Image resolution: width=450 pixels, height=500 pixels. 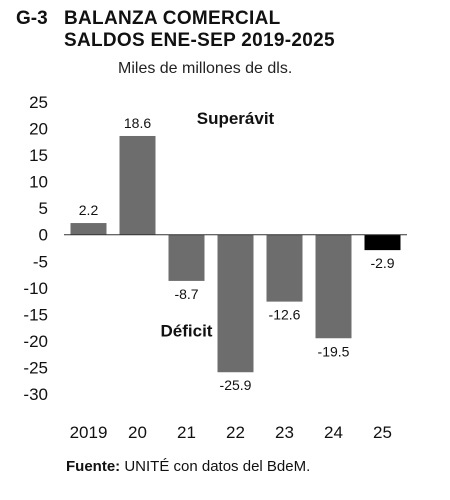 What do you see at coordinates (35, 367) in the screenshot?
I see `y-tick-label: -25` at bounding box center [35, 367].